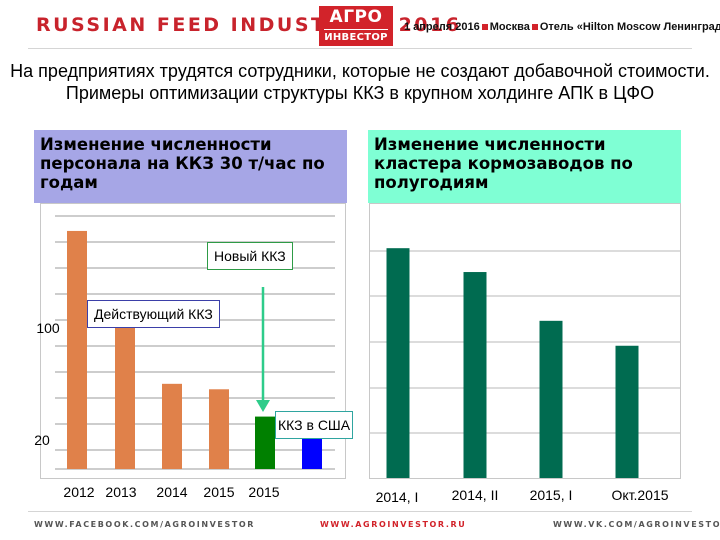 The width and height of the screenshot is (720, 540). Describe the element at coordinates (48, 328) in the screenshot. I see `left-y-tick-label: 100` at that location.